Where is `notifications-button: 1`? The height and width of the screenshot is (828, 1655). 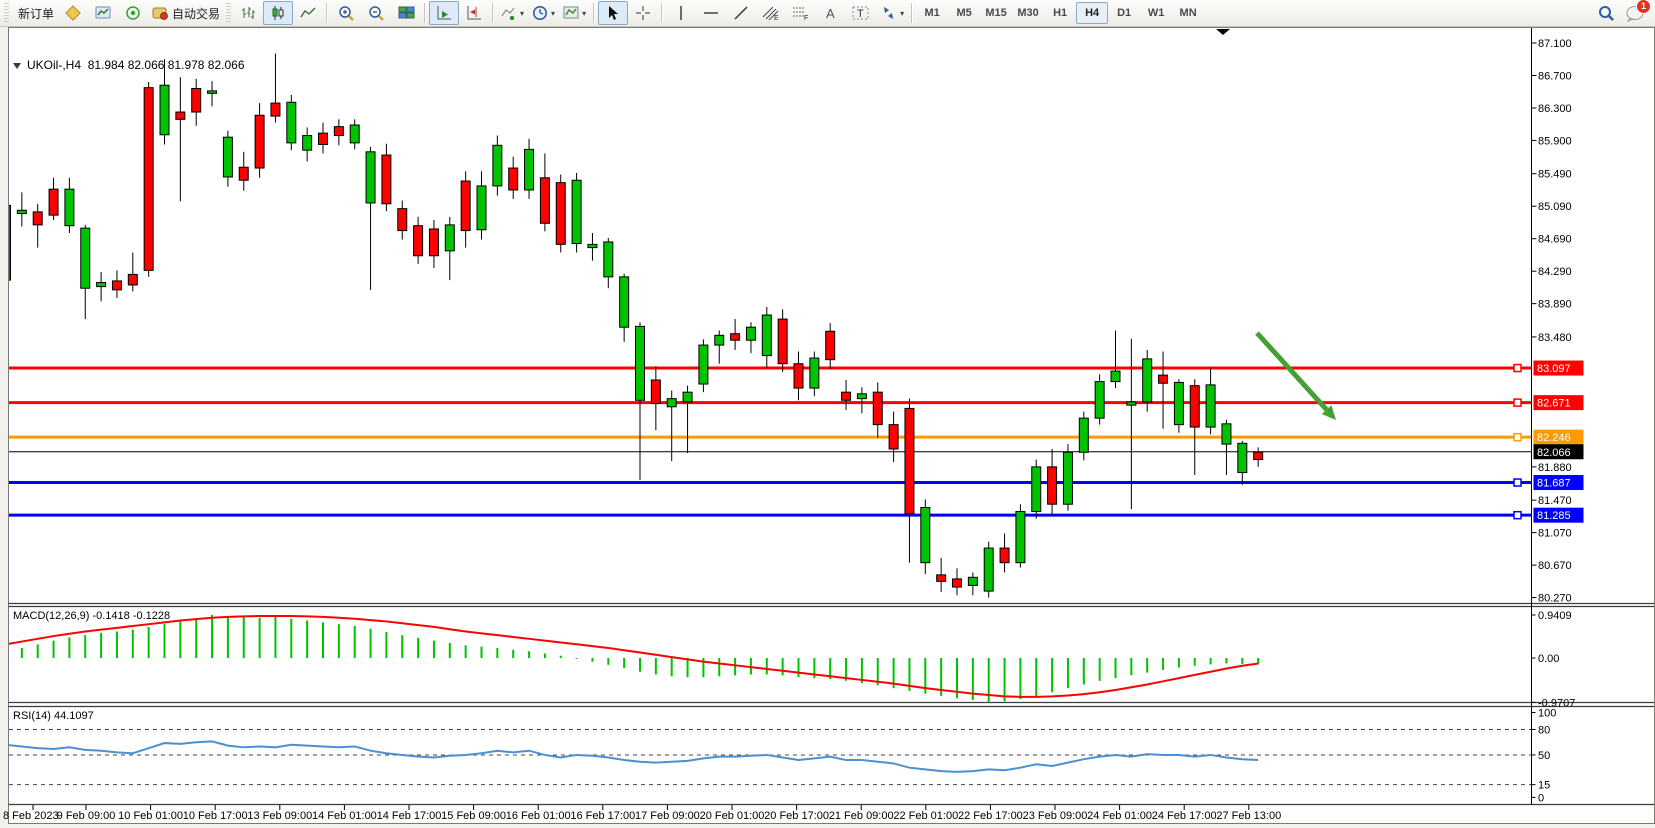
notifications-button: 1 is located at coordinates (1638, 11).